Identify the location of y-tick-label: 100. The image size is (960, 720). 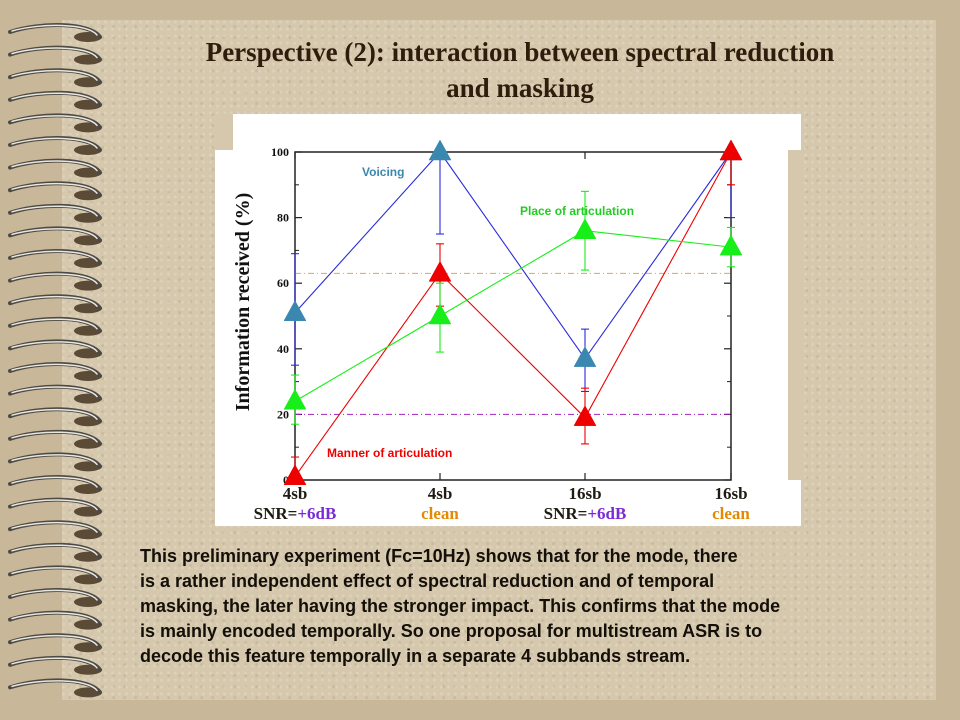
(280, 152).